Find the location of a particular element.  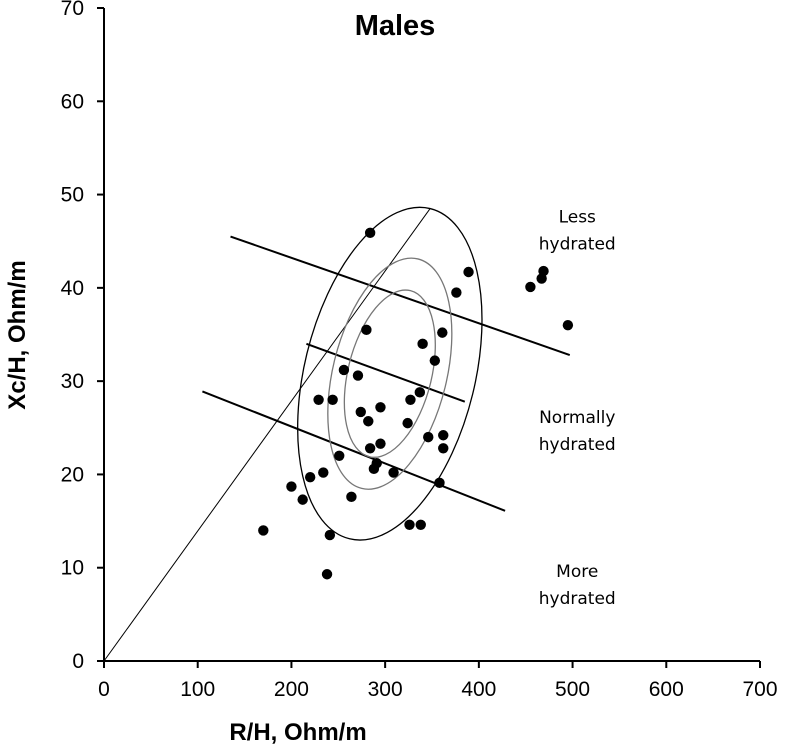

y-tick-label: 50 is located at coordinates (72, 195).